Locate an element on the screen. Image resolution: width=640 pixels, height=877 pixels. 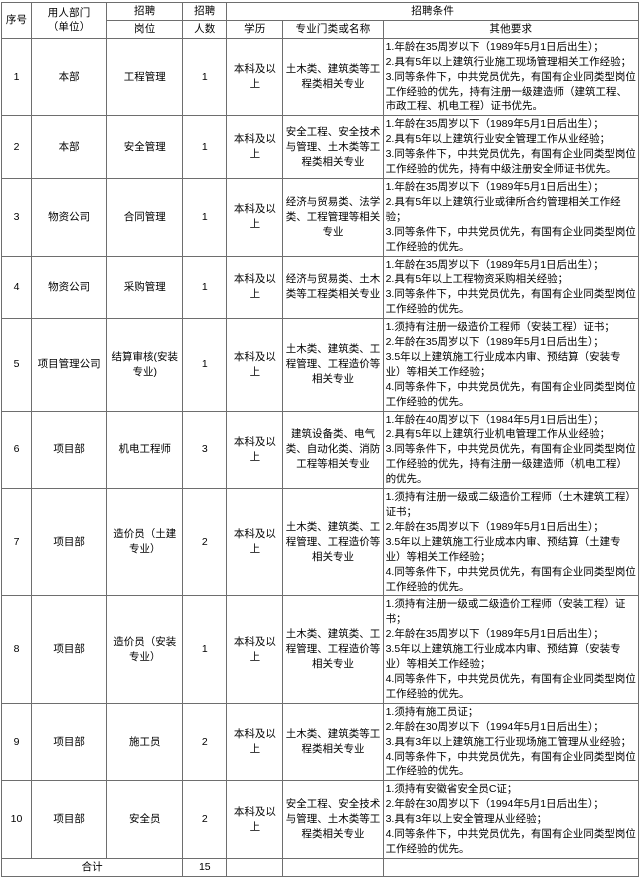
header-count-line2: 人数 is located at coordinates (205, 29).